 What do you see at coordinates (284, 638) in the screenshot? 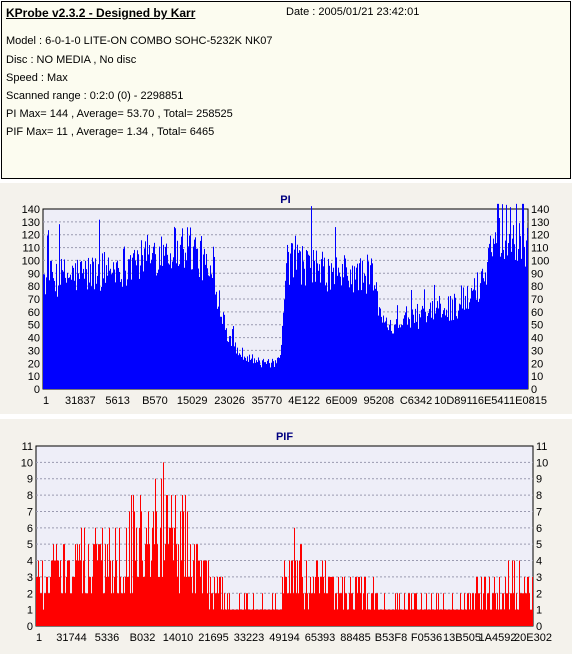
I see `pif-xtick: 49194` at bounding box center [284, 638].